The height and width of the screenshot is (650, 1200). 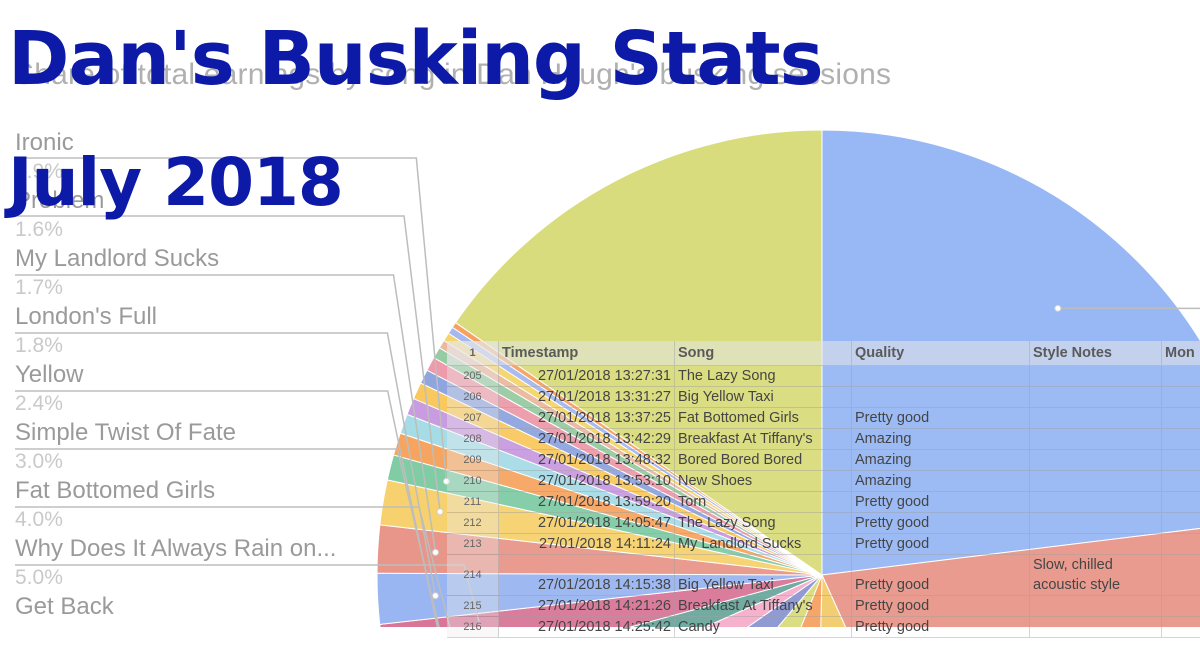 I want to click on timestamp-cell: 27/01/2018 13:37:25, so click(x=587, y=418).